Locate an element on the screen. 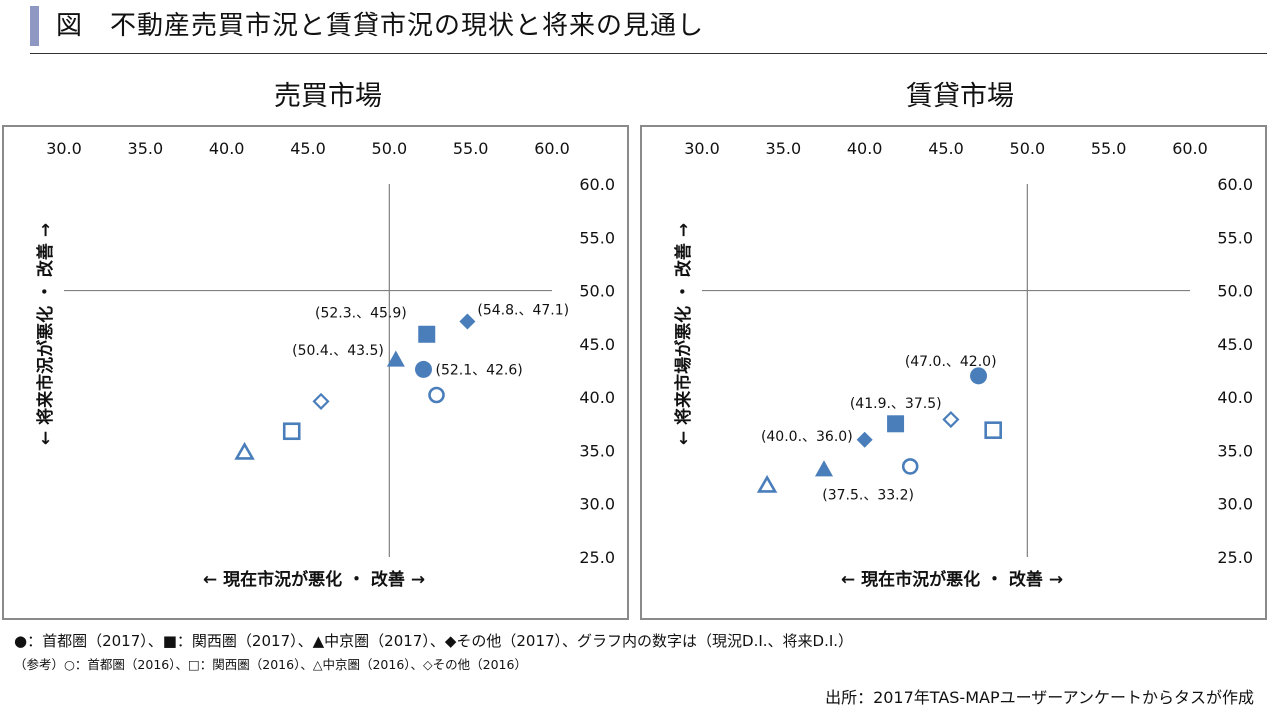 The width and height of the screenshot is (1270, 713). data-label: (54.8.、47.1) is located at coordinates (523, 310).